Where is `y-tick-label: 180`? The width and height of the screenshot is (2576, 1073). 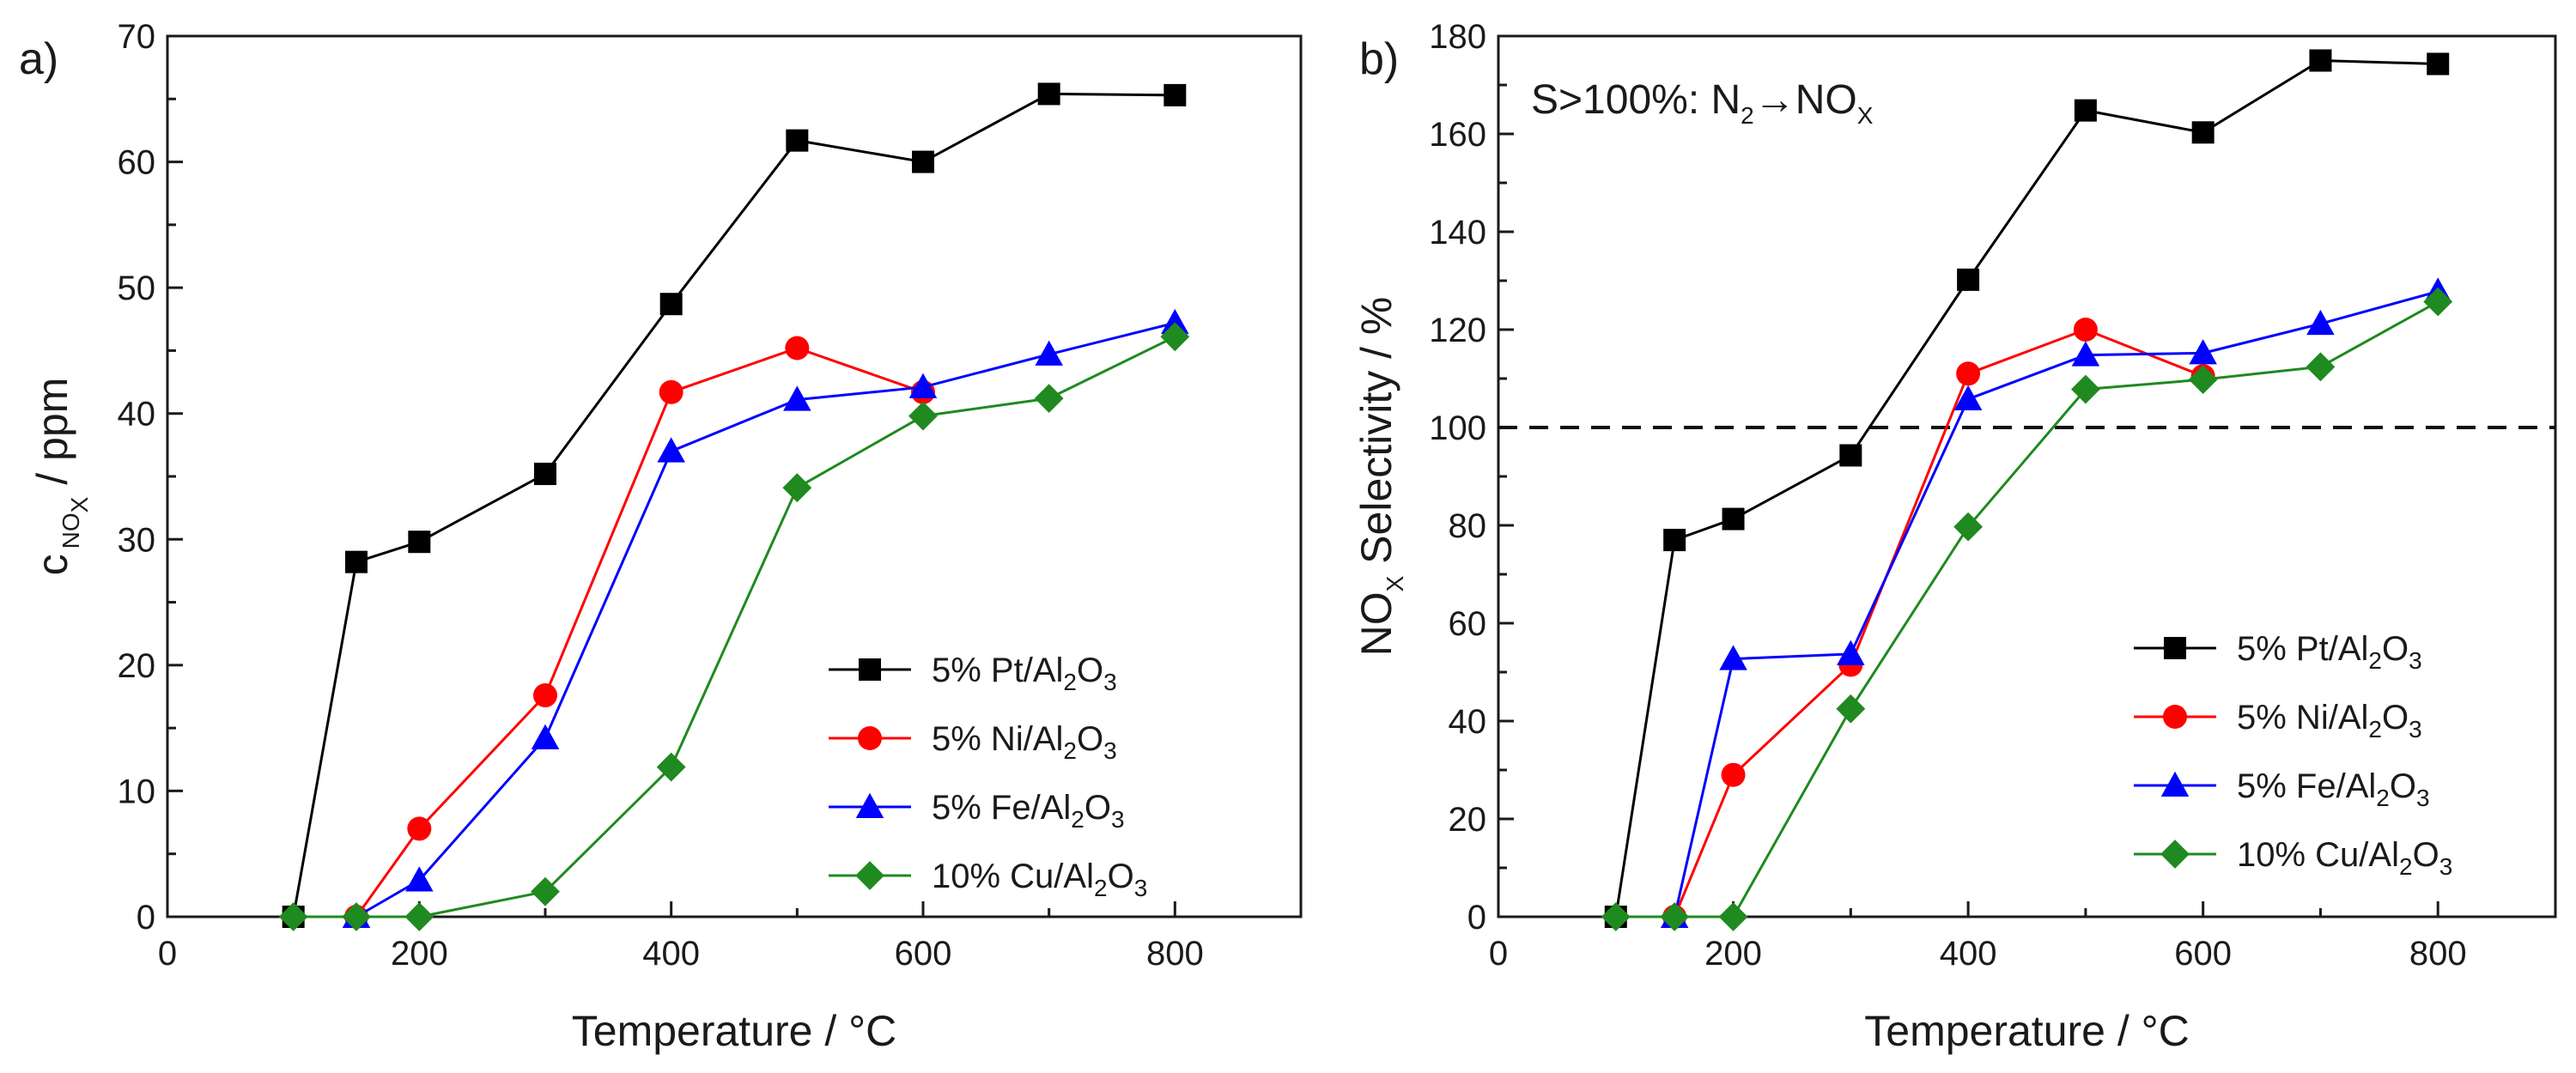
y-tick-label: 180 is located at coordinates (1458, 37).